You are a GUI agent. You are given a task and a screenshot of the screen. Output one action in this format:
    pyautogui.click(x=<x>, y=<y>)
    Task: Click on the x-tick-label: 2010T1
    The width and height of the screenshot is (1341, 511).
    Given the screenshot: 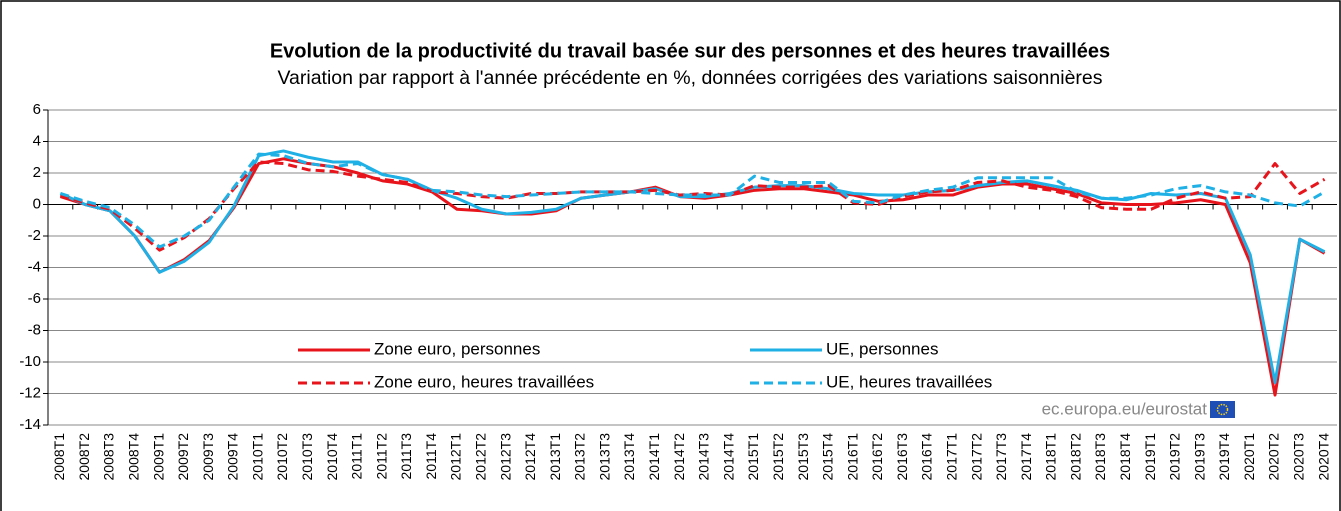 What is the action you would take?
    pyautogui.click(x=257, y=457)
    